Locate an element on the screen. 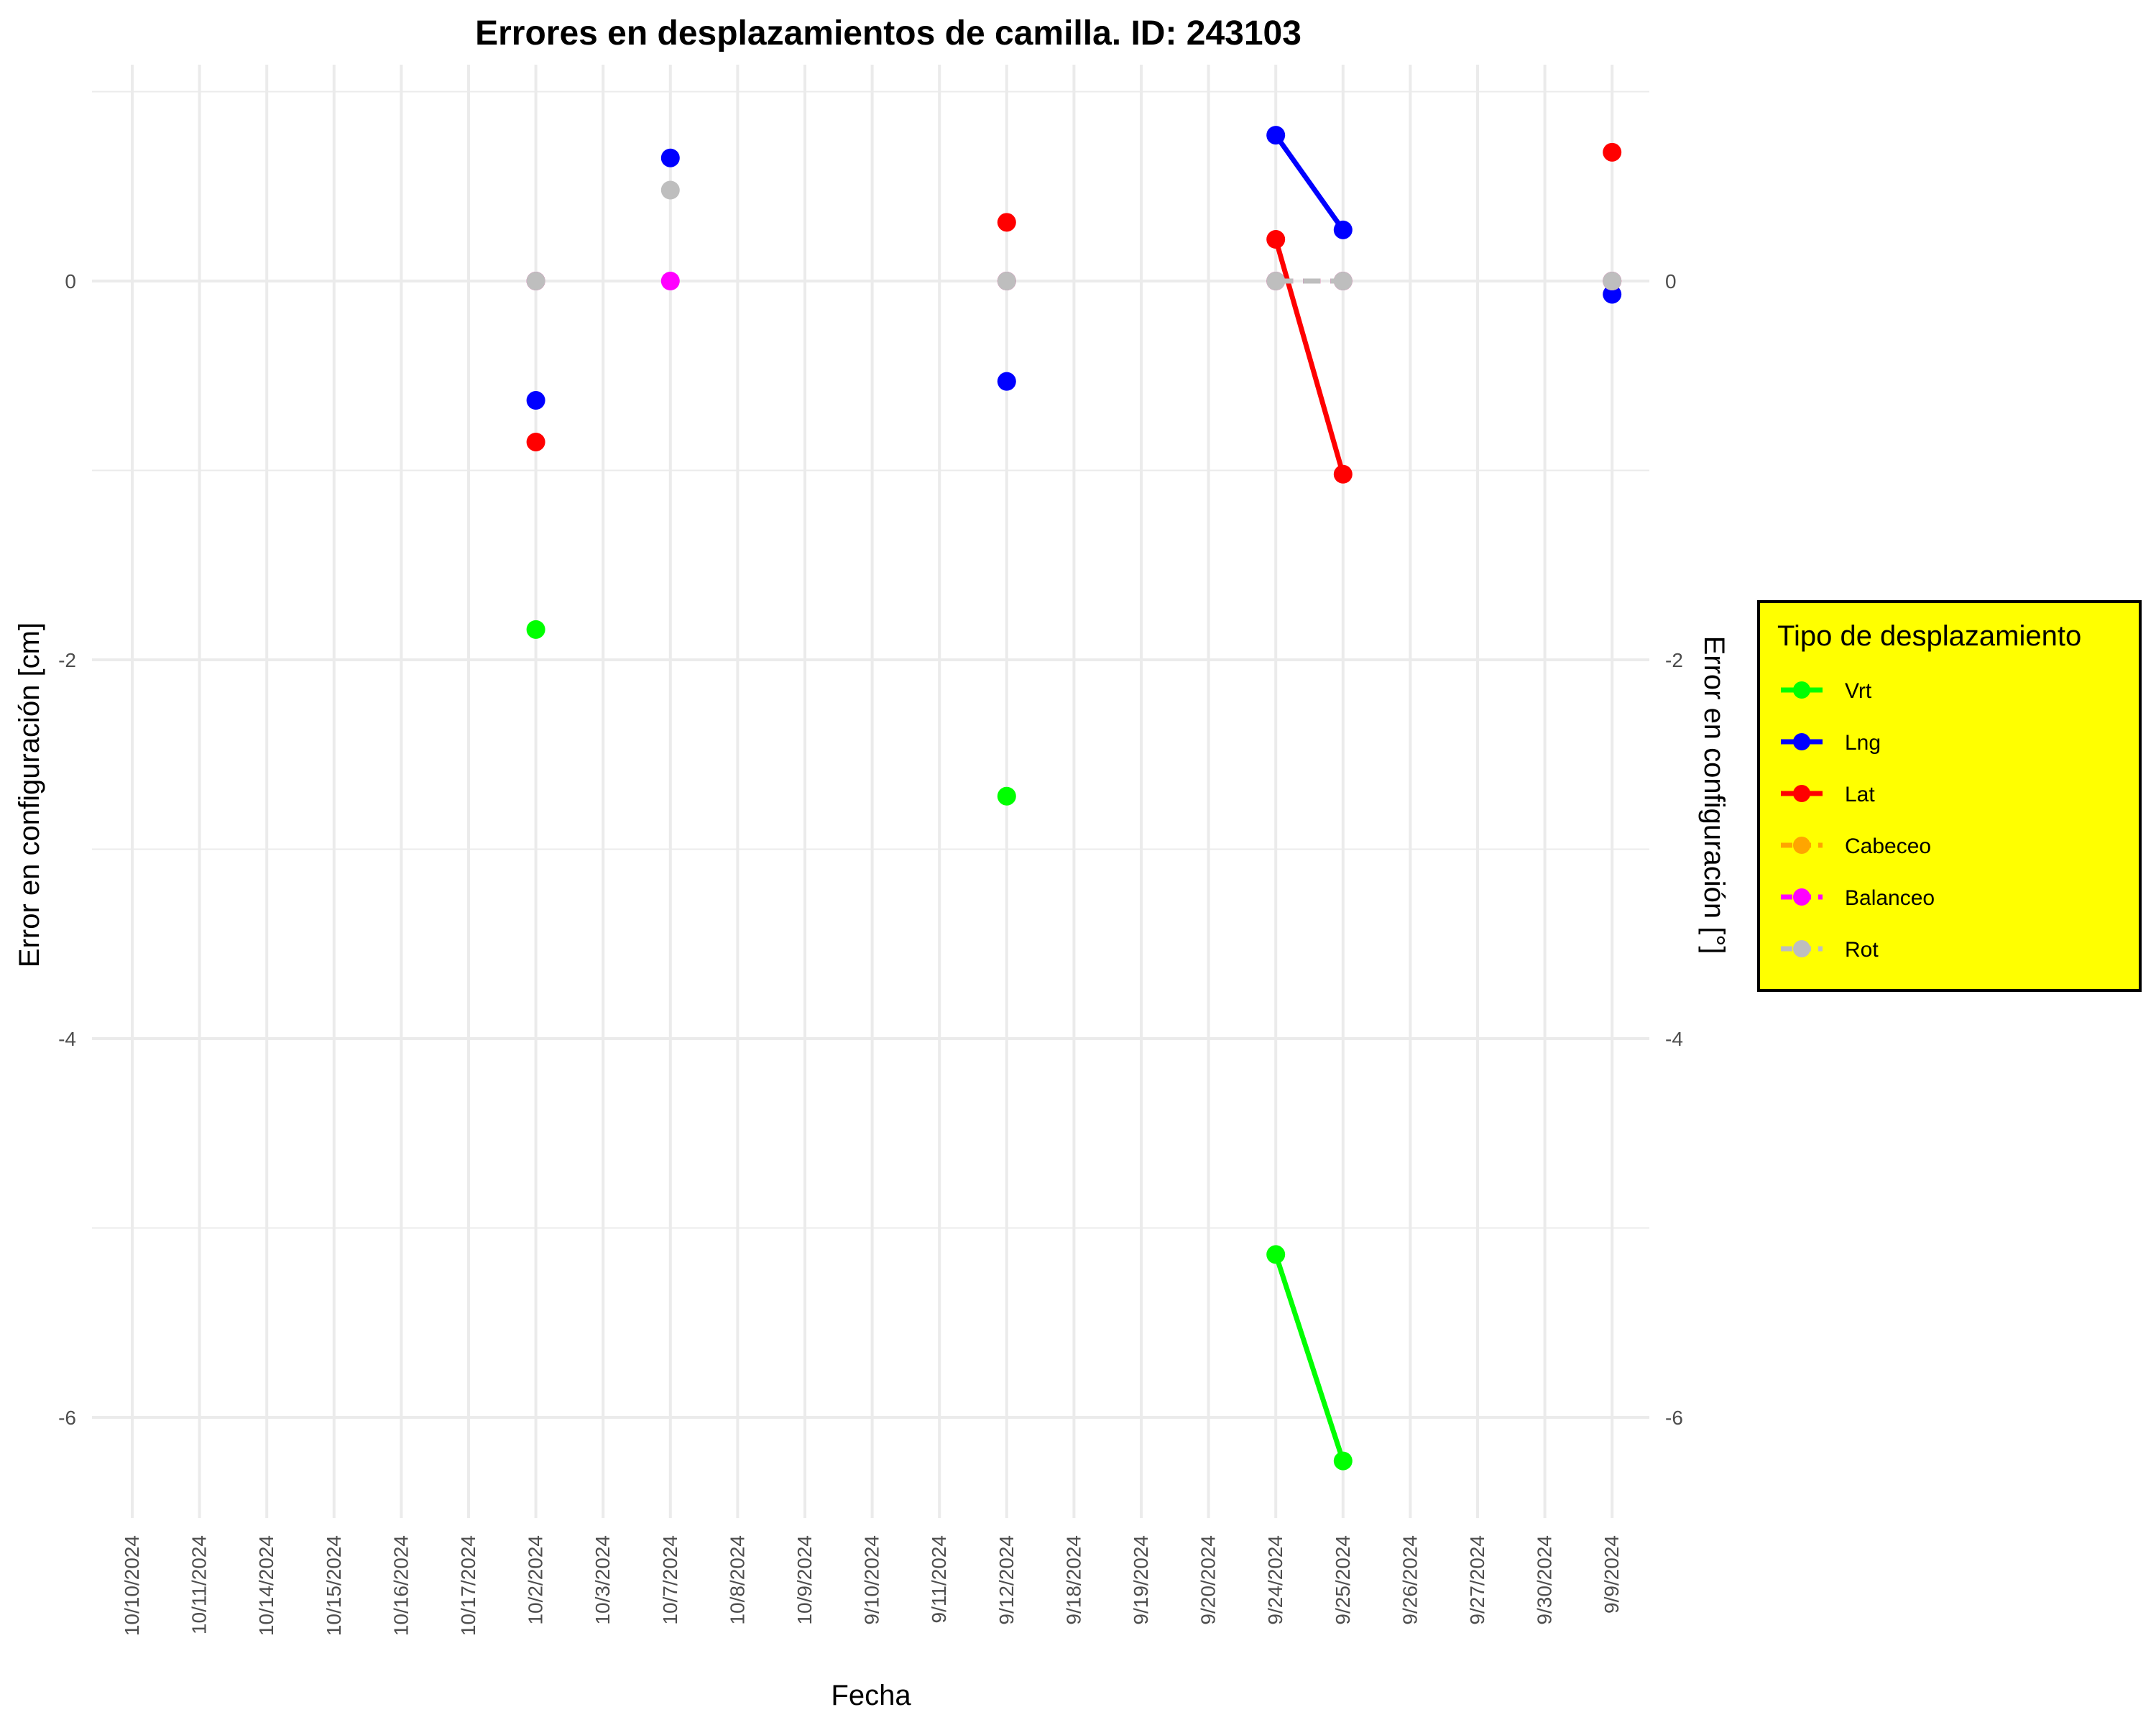  x-tick-label: 10/14/2024 is located at coordinates (266, 1585).